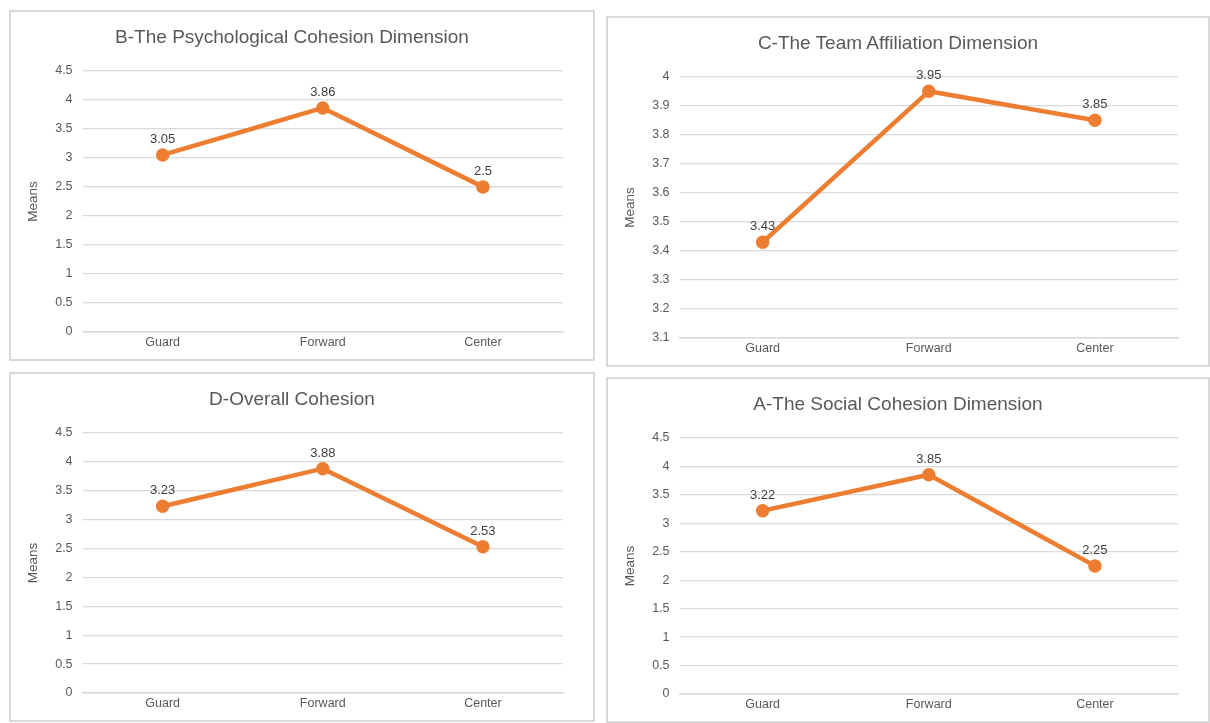 The width and height of the screenshot is (1210, 723). Describe the element at coordinates (898, 42) in the screenshot. I see `chart-title: C-The Team Affiliation Dimension` at that location.